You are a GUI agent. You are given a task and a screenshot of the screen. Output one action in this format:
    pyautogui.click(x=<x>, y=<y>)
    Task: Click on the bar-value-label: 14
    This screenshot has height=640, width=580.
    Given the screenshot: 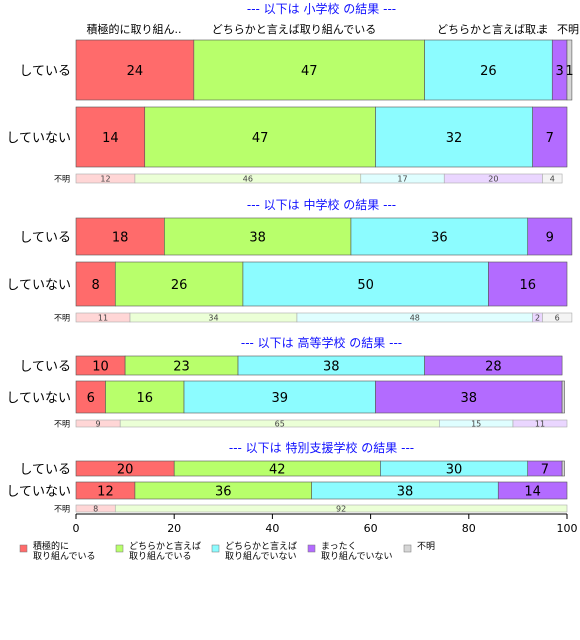 What is the action you would take?
    pyautogui.click(x=110, y=138)
    